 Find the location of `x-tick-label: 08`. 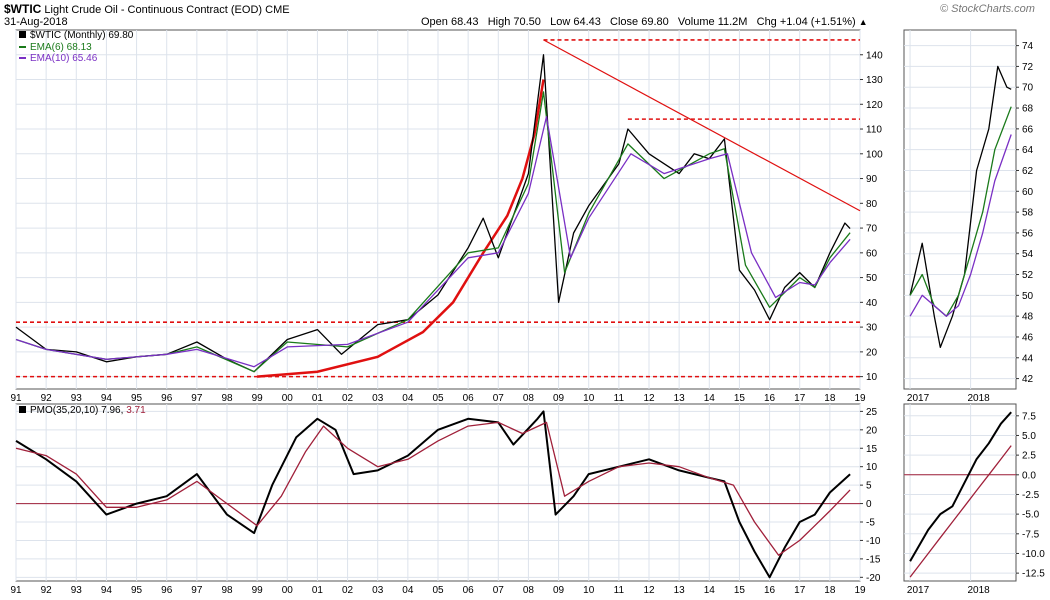

x-tick-label: 08 is located at coordinates (529, 590).